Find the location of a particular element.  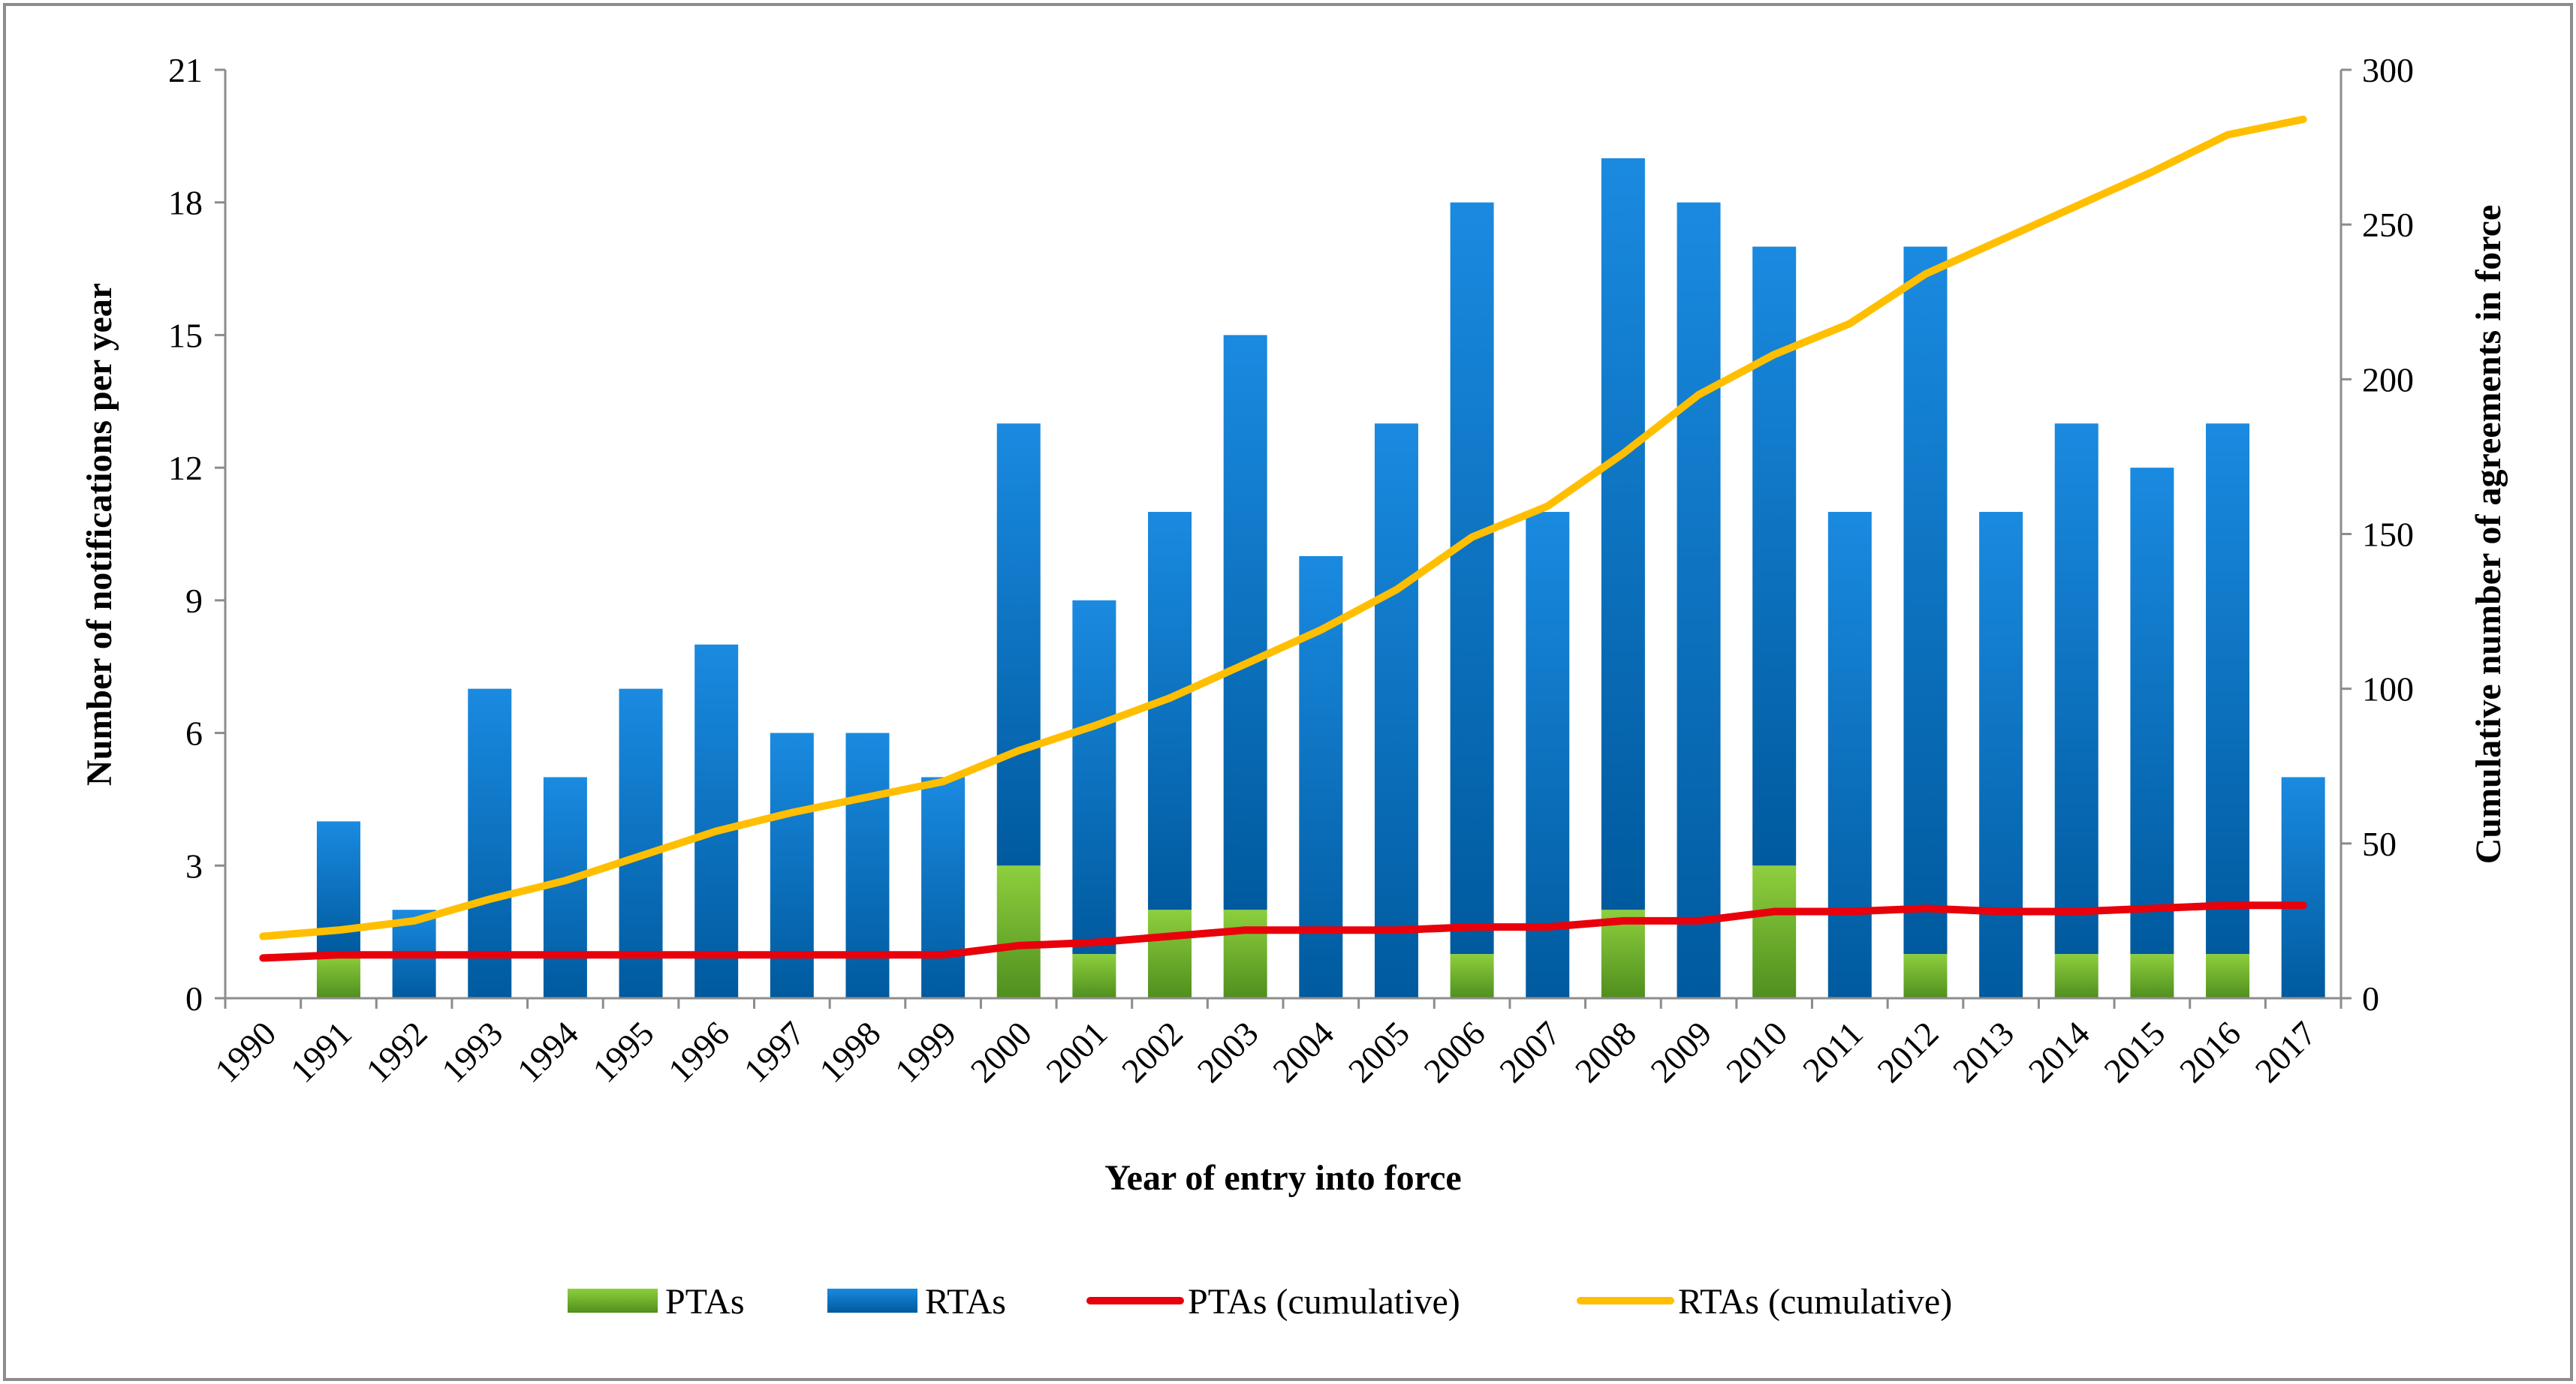

y2-tick-label: 250 is located at coordinates (2388, 225).